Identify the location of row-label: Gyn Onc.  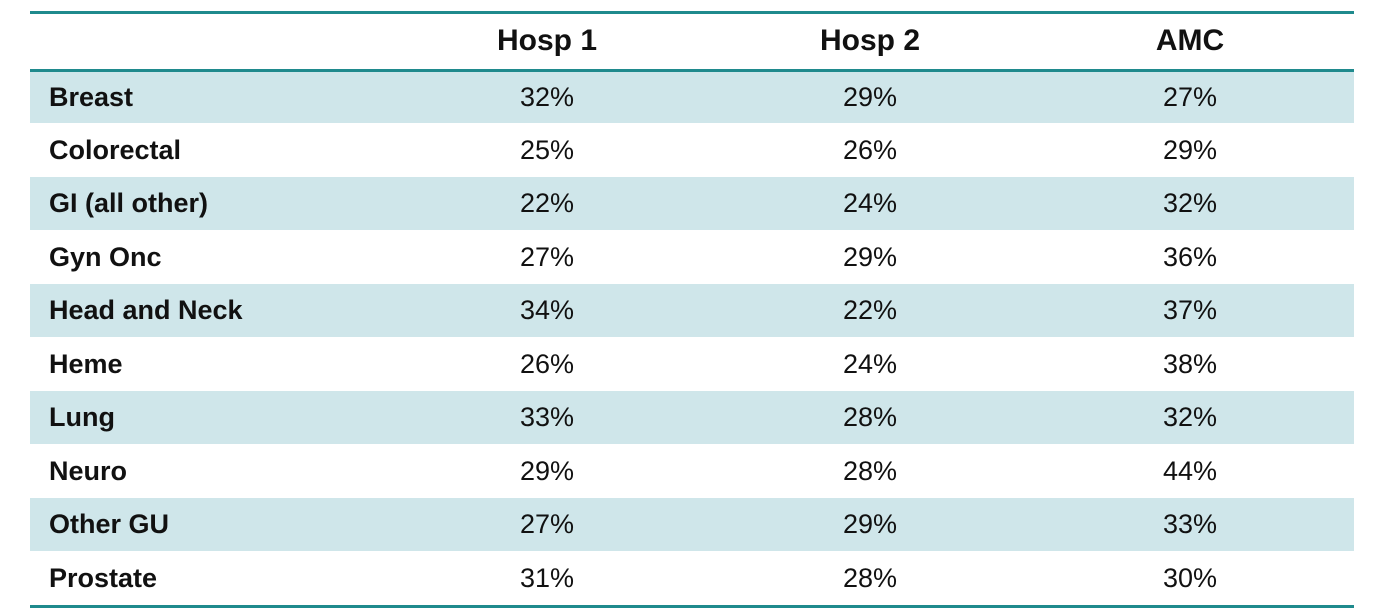
(105, 257).